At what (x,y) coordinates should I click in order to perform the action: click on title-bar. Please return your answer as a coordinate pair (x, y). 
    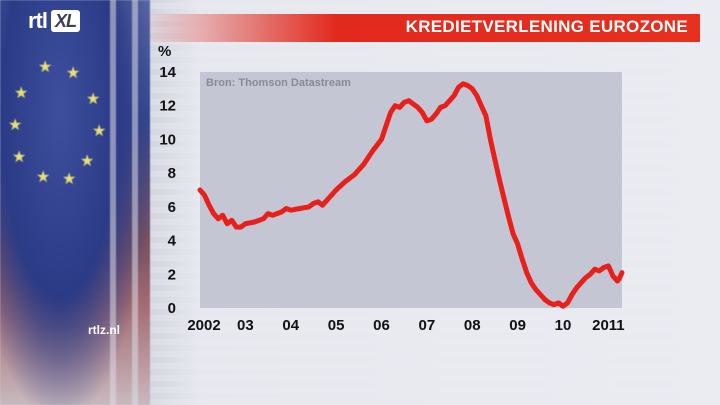
    Looking at the image, I should click on (420, 28).